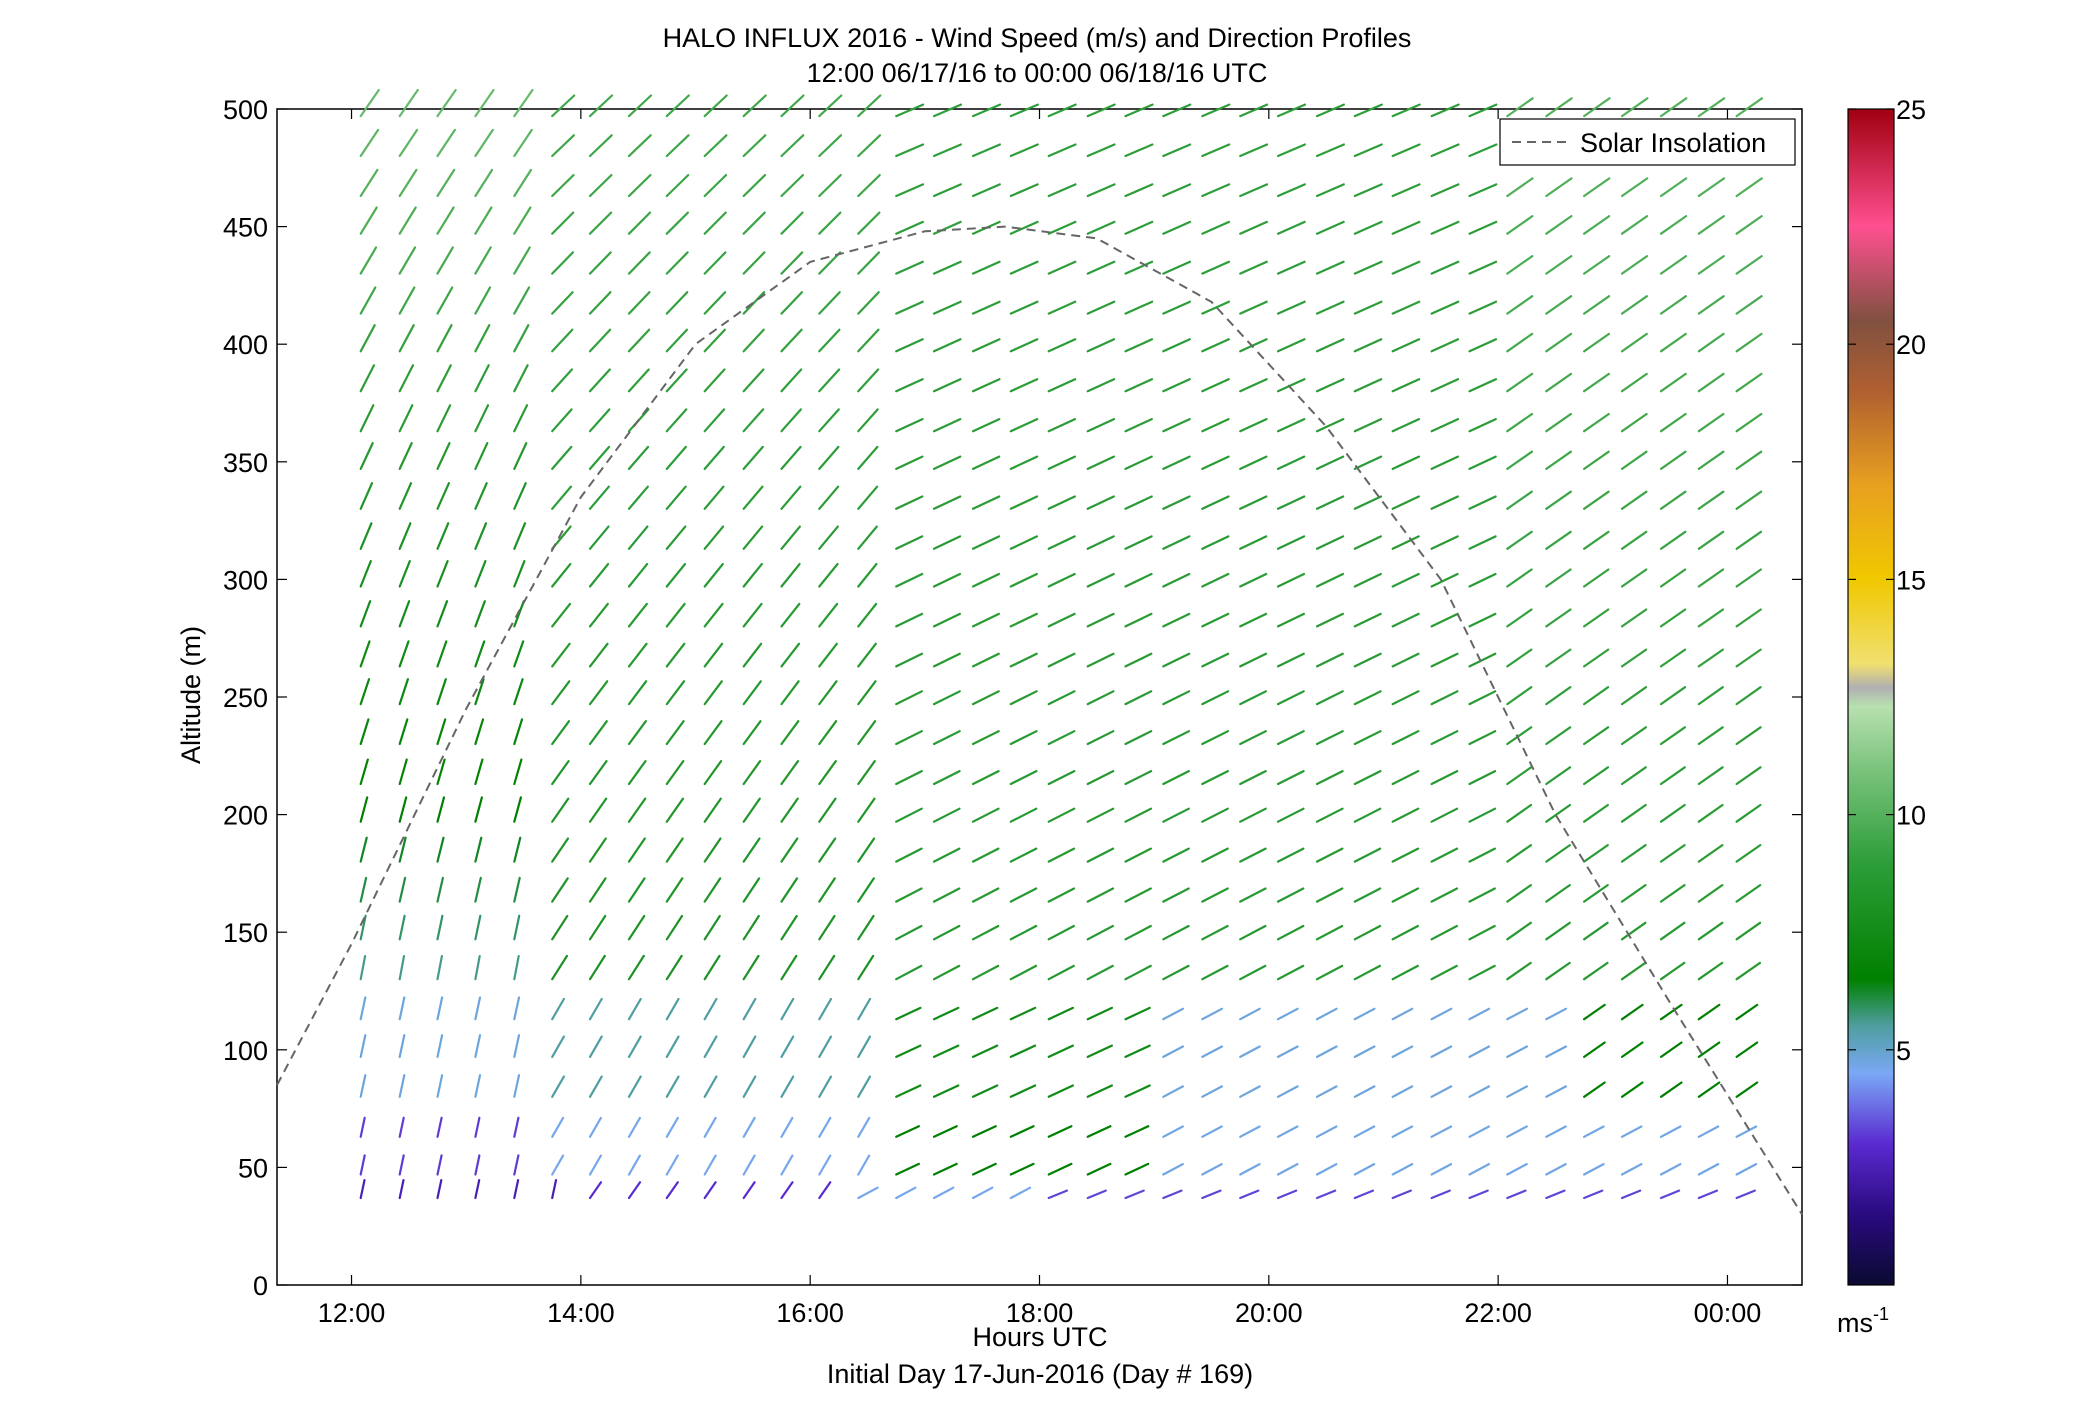  Describe the element at coordinates (1903, 1051) in the screenshot. I see `colorbar-tick-label: 5` at that location.